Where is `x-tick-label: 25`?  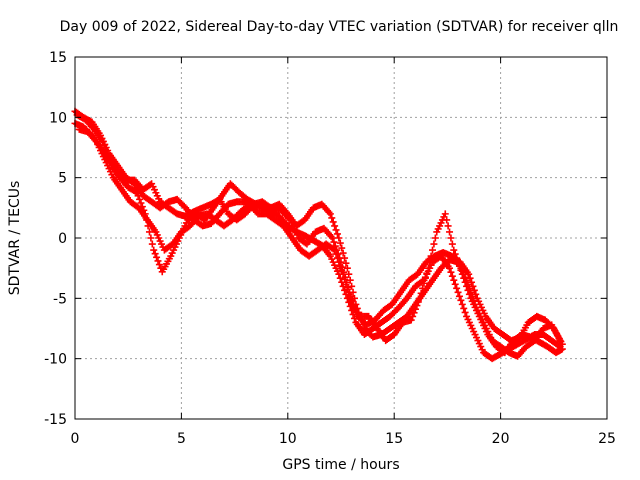
x-tick-label: 25 is located at coordinates (607, 439).